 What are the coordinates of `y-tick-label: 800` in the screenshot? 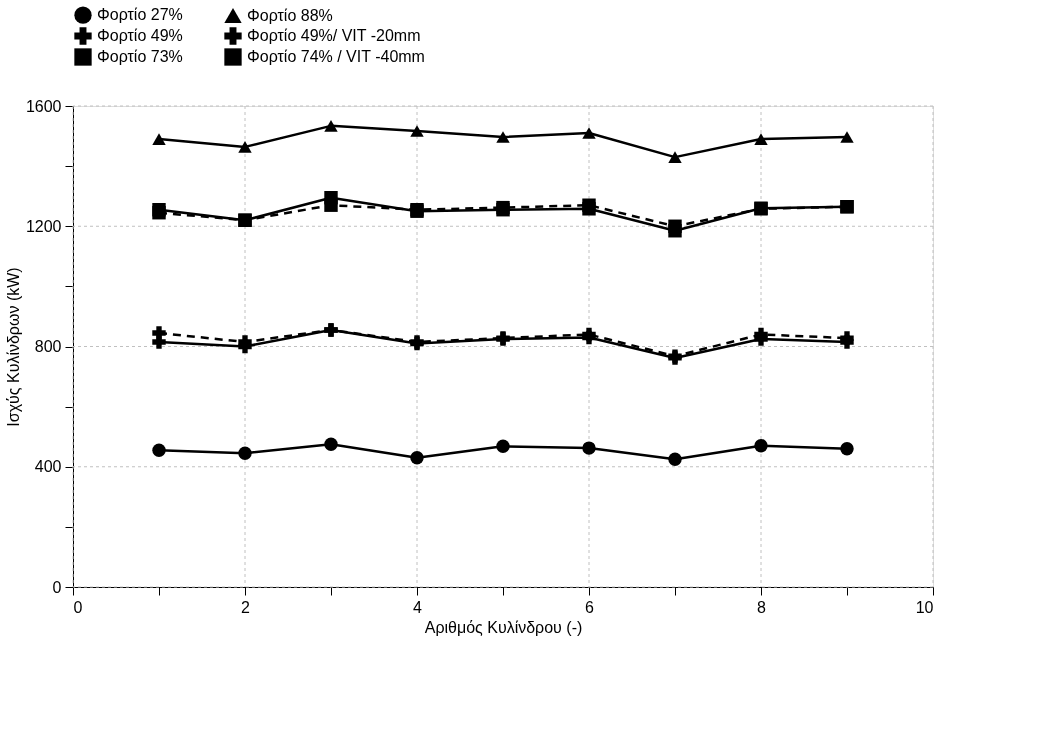 It's located at (48, 346).